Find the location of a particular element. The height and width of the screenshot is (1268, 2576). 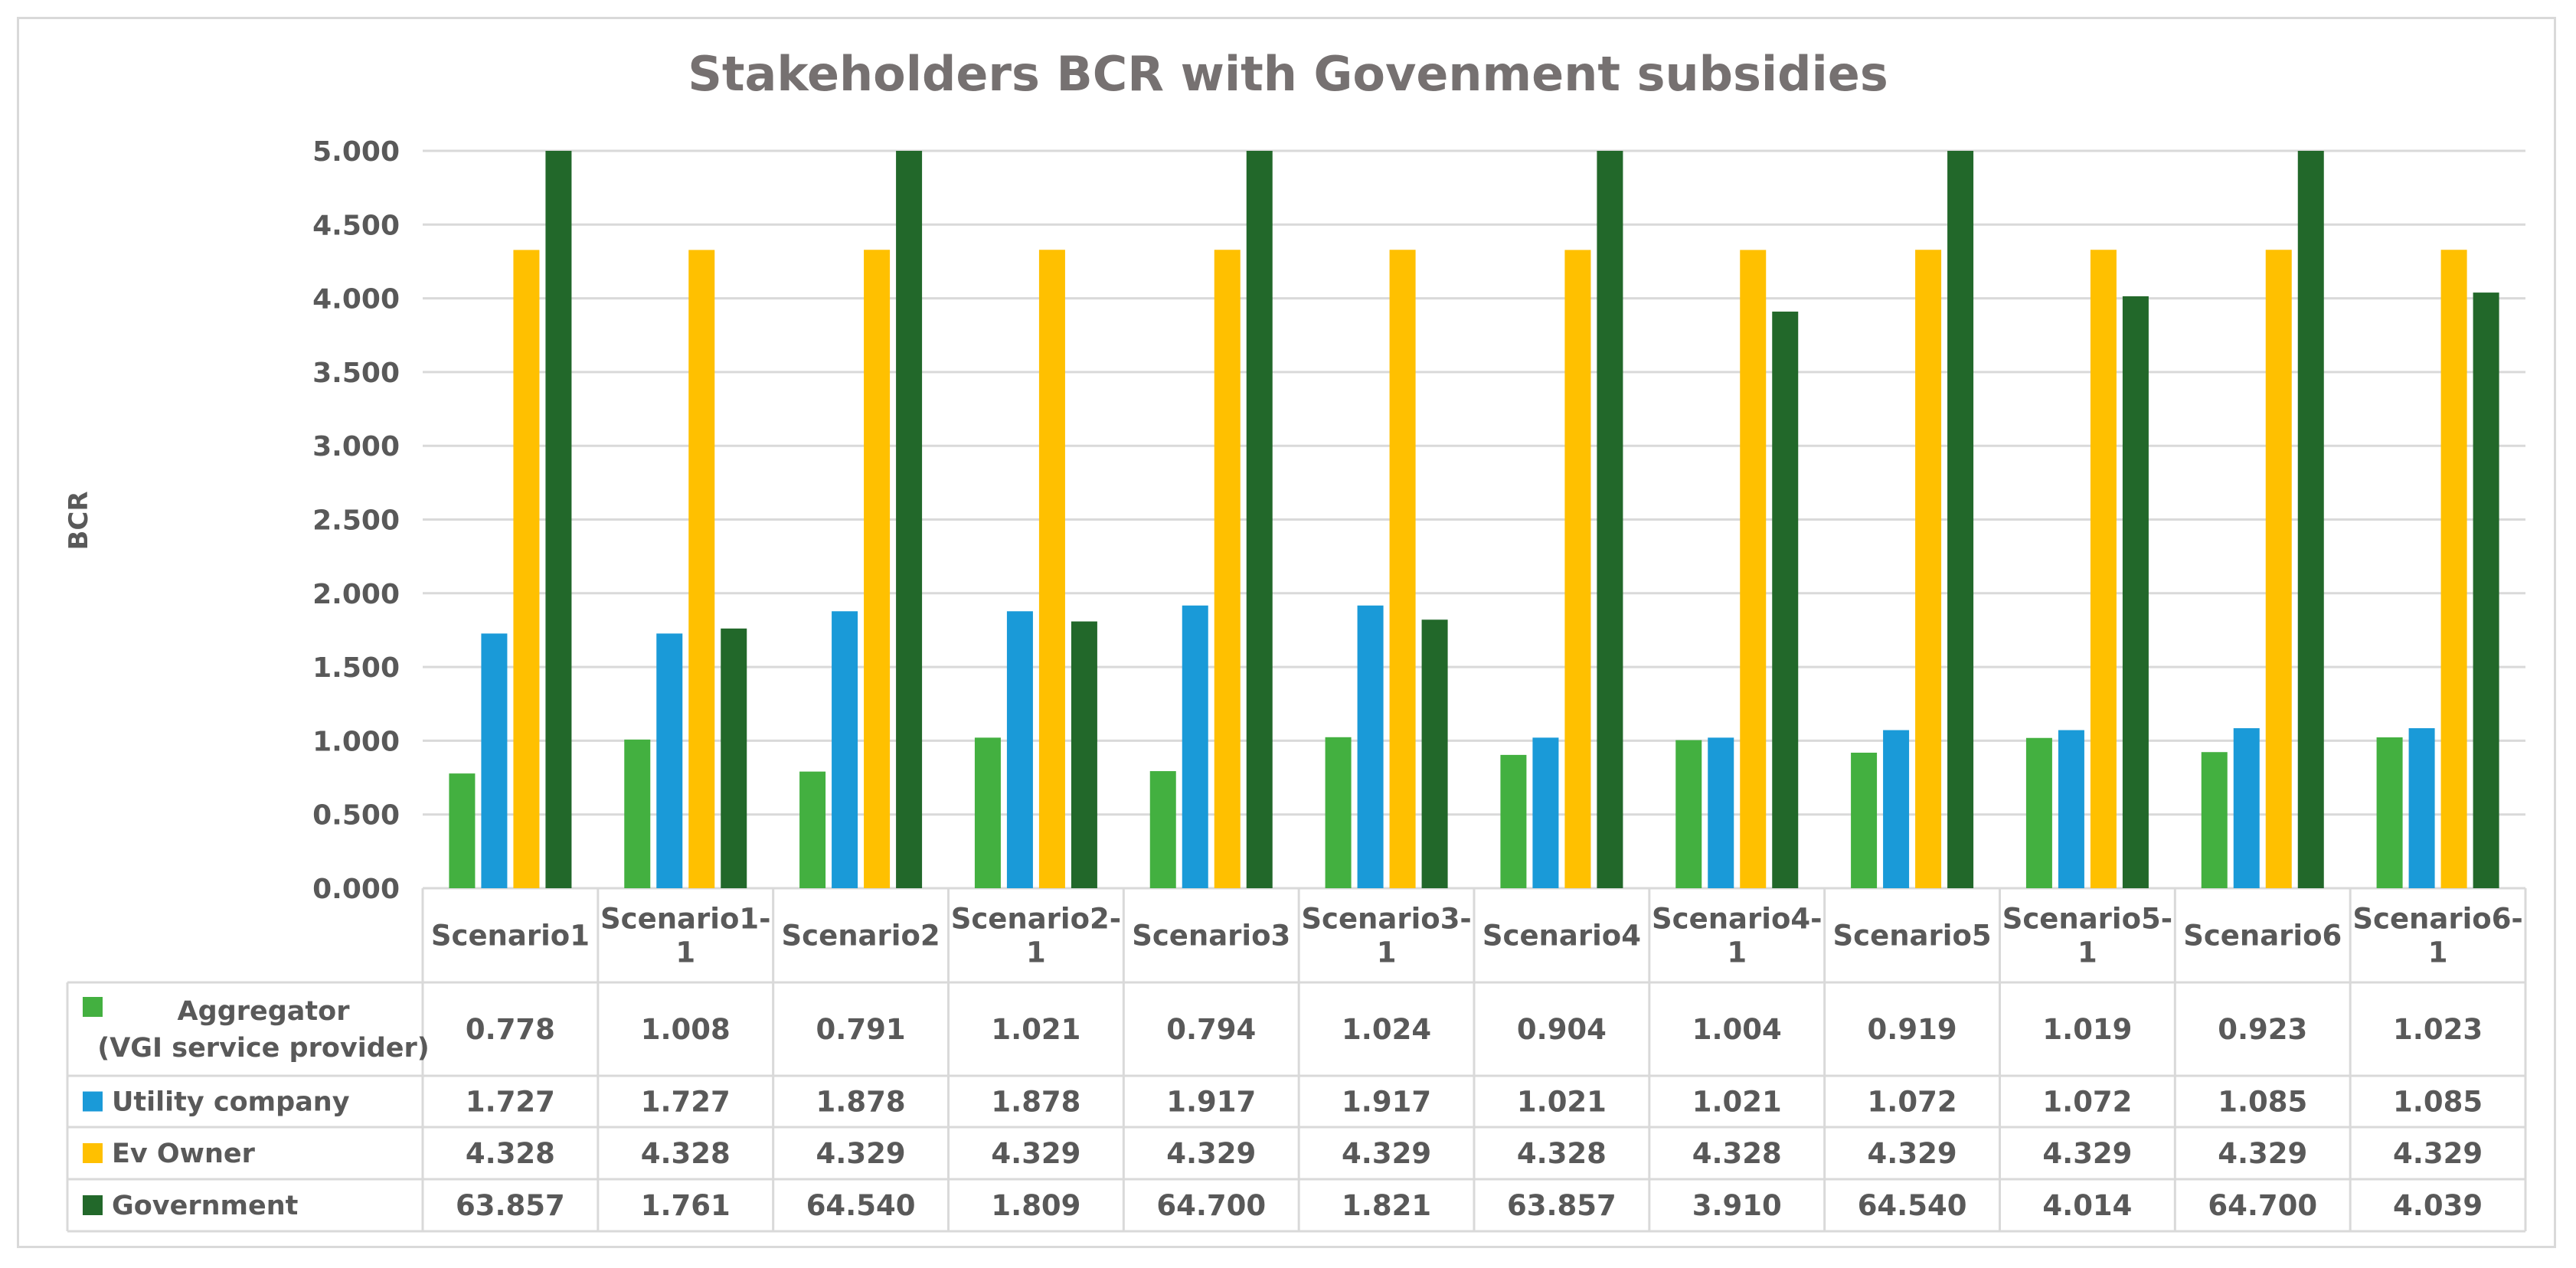

data-label: 1.821 is located at coordinates (1386, 1205).